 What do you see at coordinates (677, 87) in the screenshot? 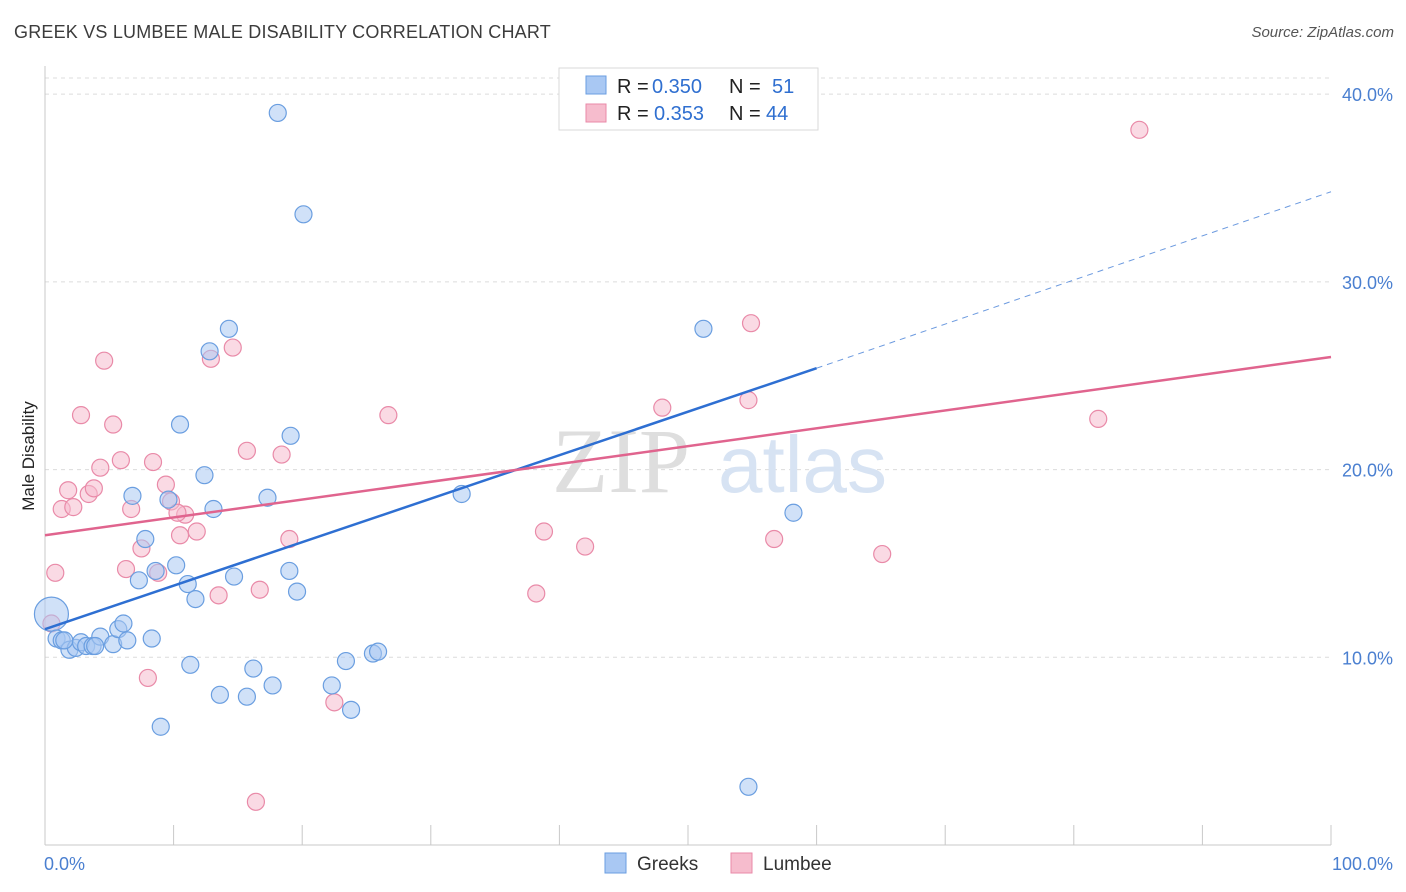
I see `legend-r-value-greeks: 0.350` at bounding box center [677, 87].